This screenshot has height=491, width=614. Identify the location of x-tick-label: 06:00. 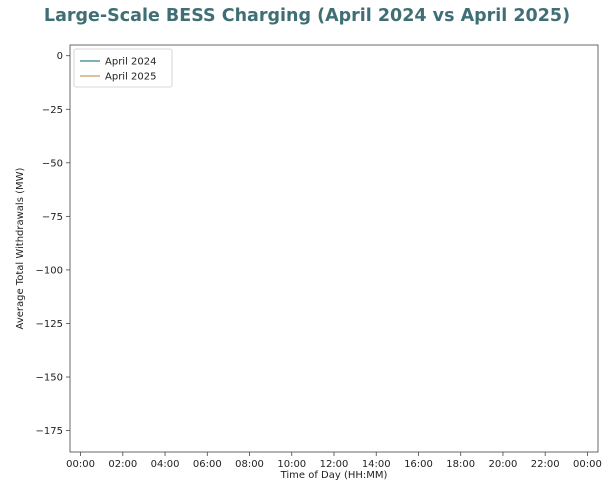
(207, 464).